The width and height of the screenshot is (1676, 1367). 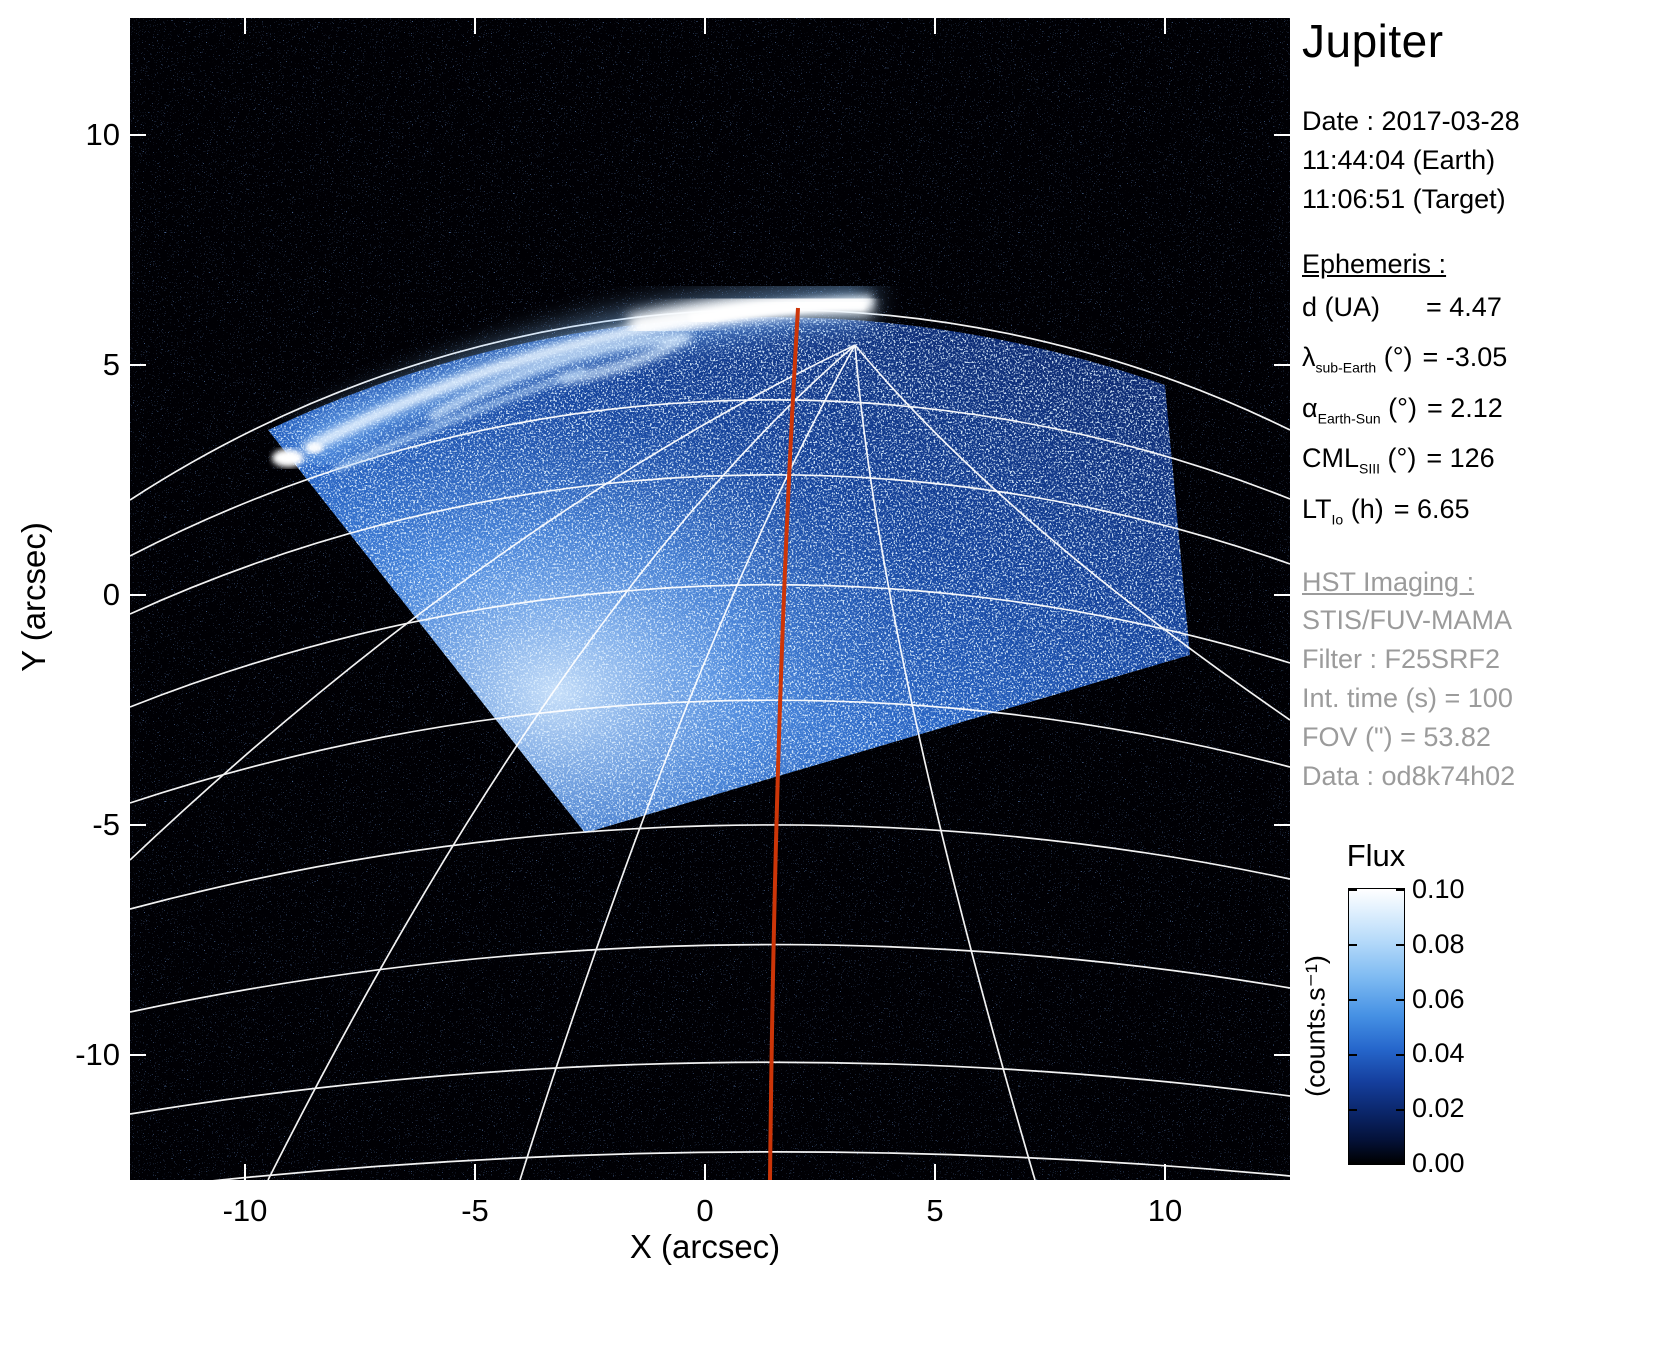 I want to click on x-tick-label: -10, so click(x=245, y=1210).